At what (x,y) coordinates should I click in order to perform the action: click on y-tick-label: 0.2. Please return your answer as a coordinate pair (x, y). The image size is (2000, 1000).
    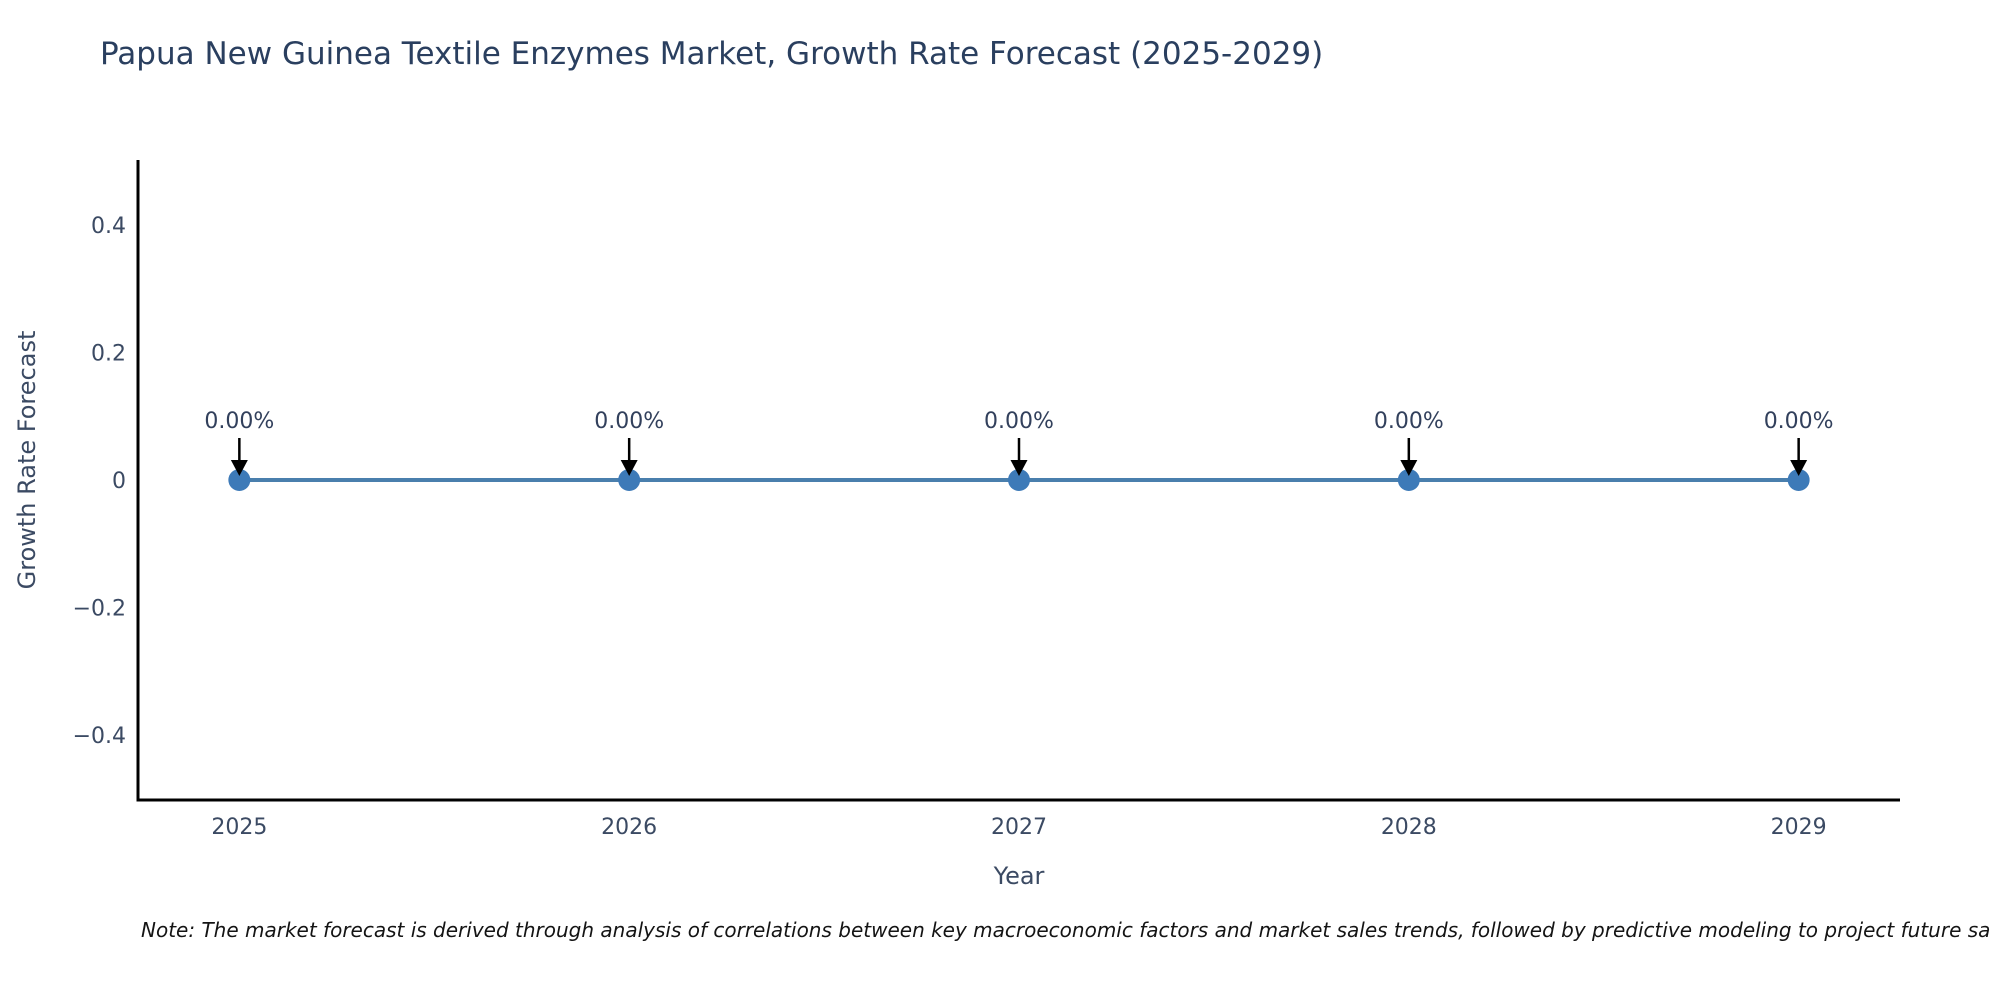
    Looking at the image, I should click on (108, 354).